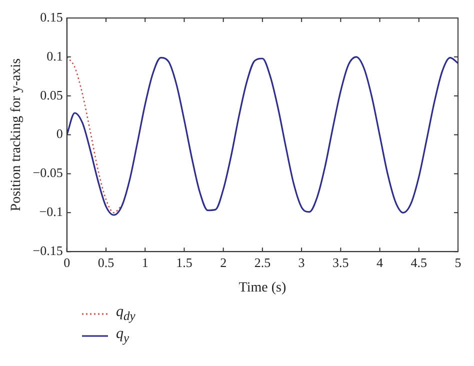 The width and height of the screenshot is (474, 366). I want to click on y-tick-label: 0.1, so click(54, 56).